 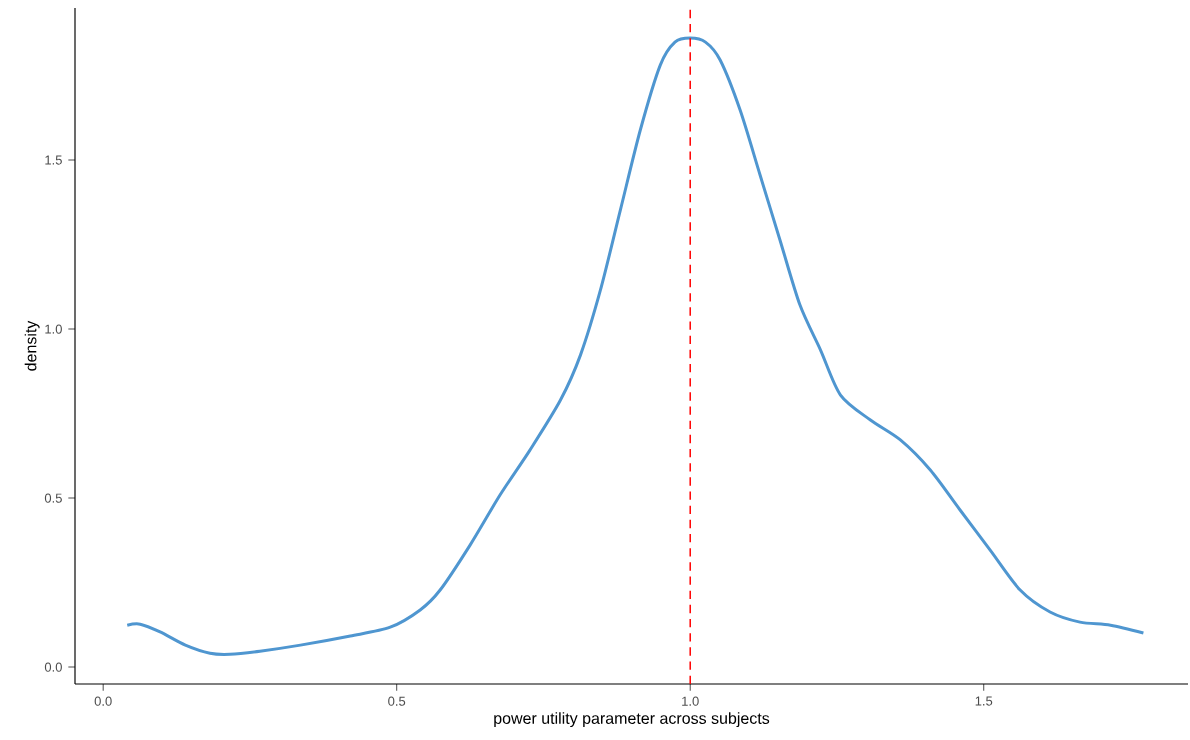 What do you see at coordinates (32, 345) in the screenshot?
I see `y-axis-title: density` at bounding box center [32, 345].